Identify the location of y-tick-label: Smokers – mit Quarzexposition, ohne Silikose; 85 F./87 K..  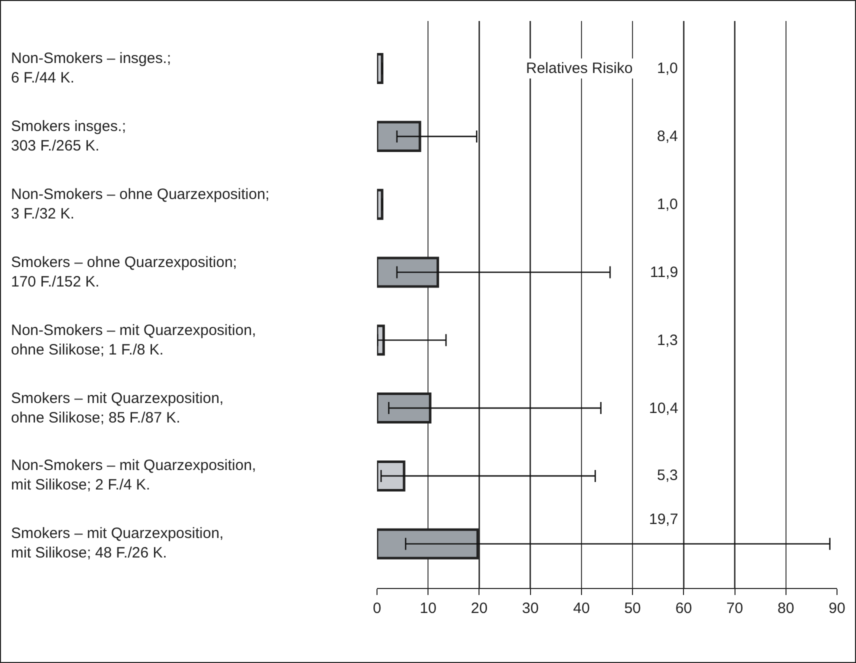
(117, 408).